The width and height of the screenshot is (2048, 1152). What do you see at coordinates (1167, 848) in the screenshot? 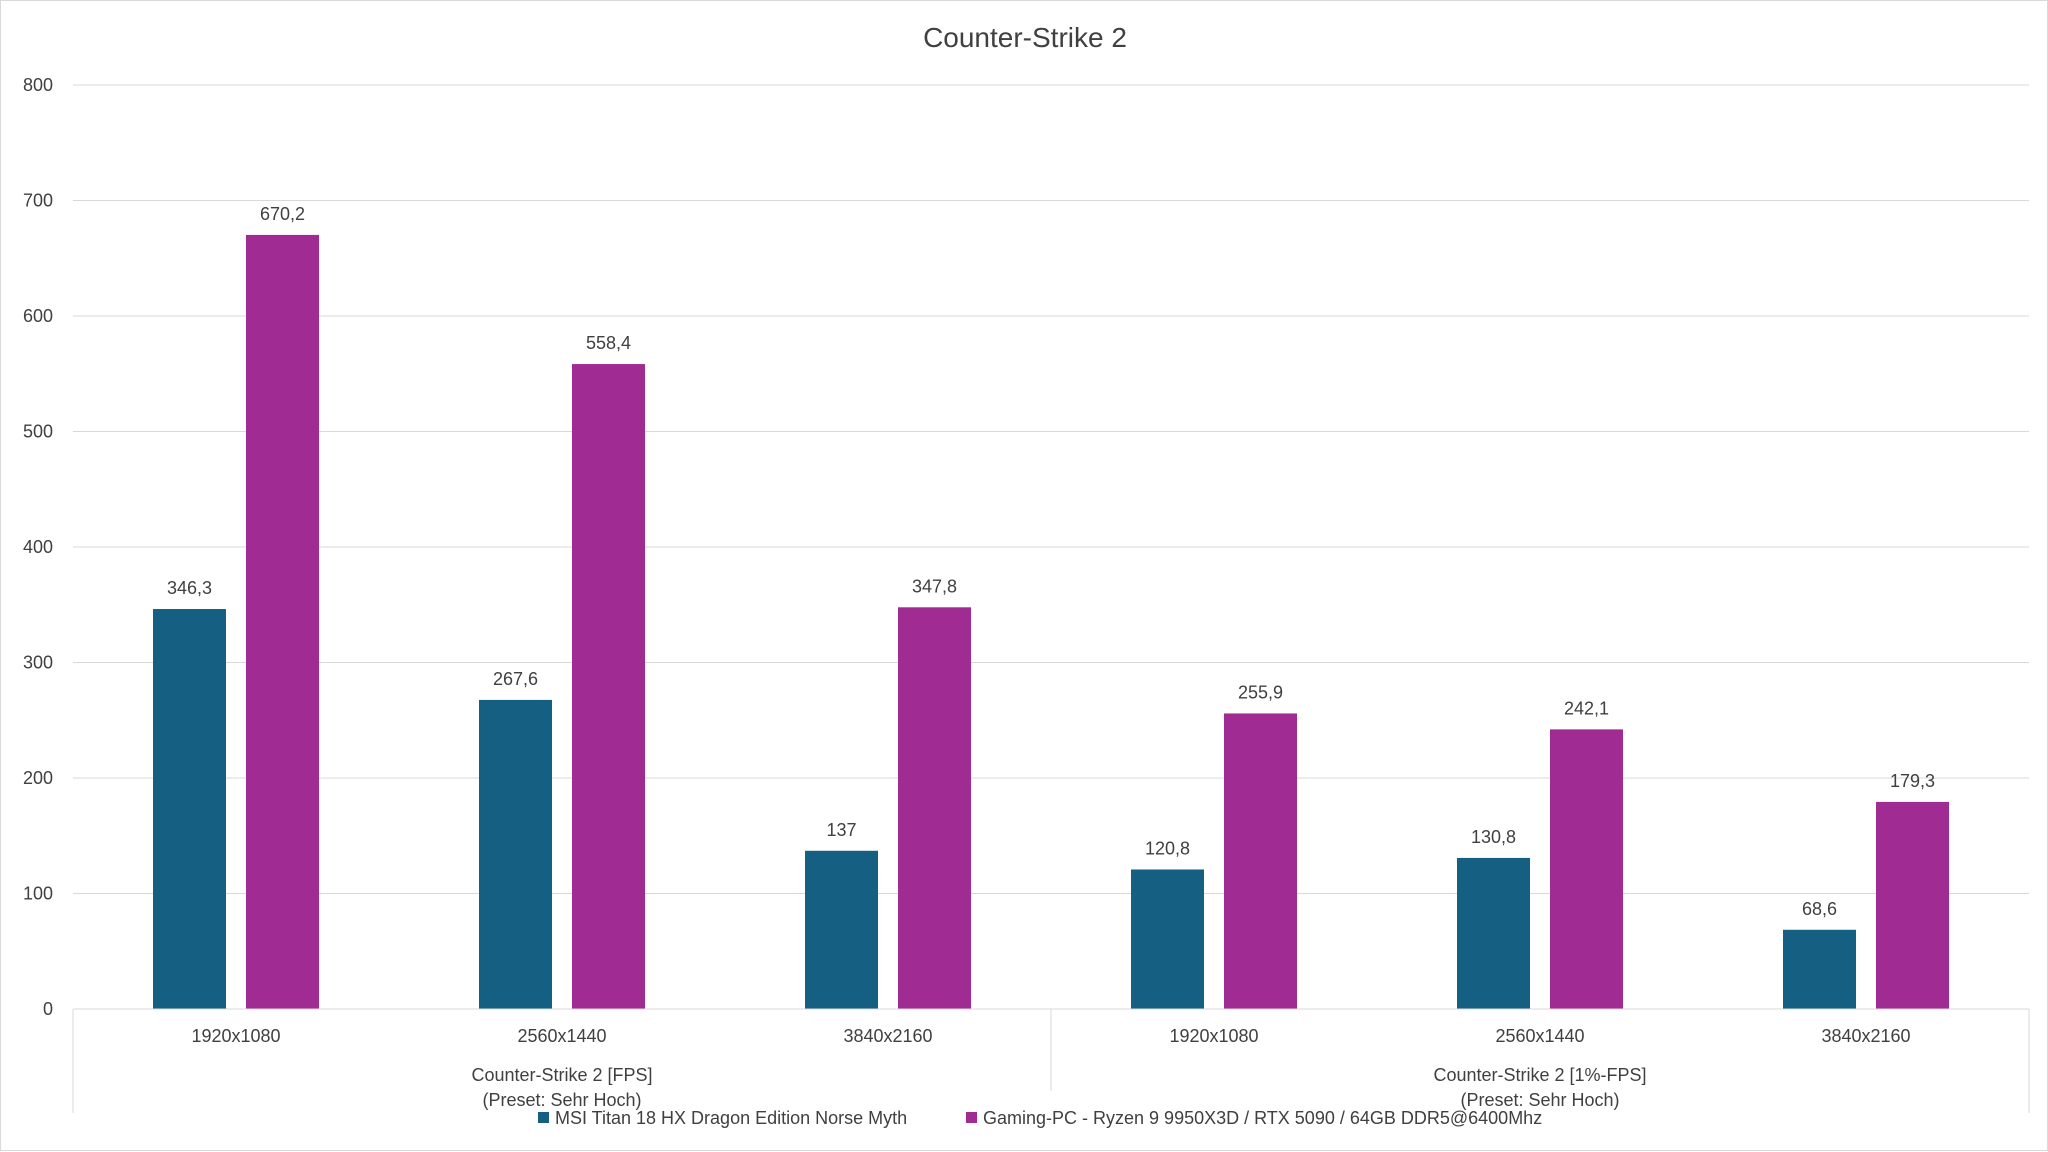
I see `data-label: 120,8` at bounding box center [1167, 848].